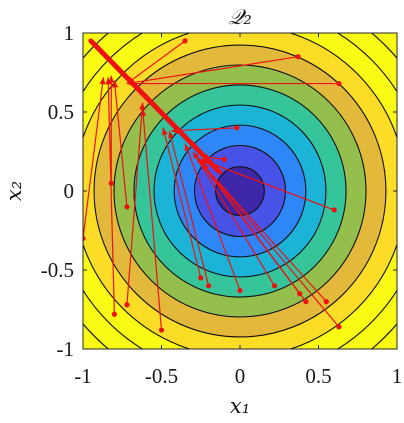  I want to click on x-tick-label: 0, so click(240, 376).